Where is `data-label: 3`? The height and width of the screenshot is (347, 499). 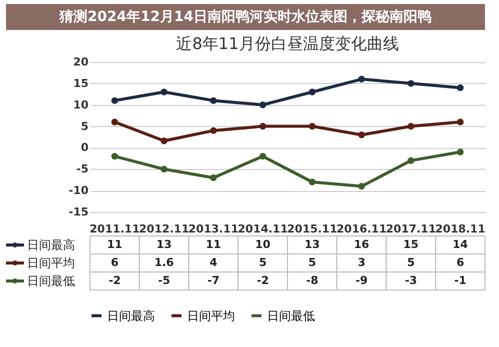
data-label: 3 is located at coordinates (362, 262).